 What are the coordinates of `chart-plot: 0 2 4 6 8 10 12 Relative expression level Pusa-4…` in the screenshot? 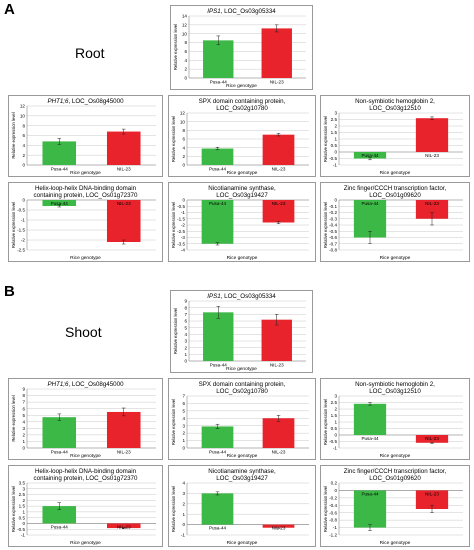 It's located at (83, 138).